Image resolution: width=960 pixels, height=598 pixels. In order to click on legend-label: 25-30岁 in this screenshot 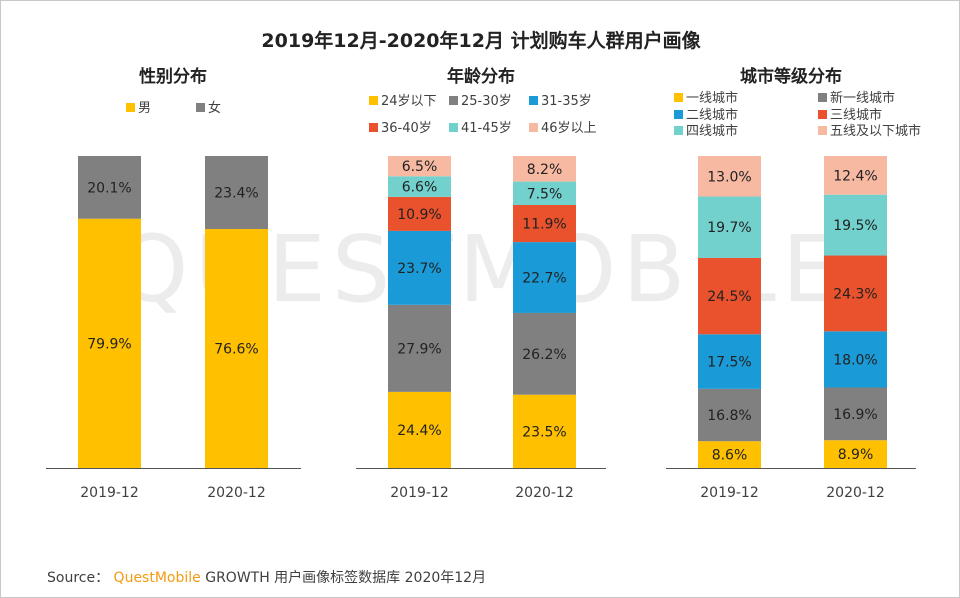, I will do `click(486, 101)`.